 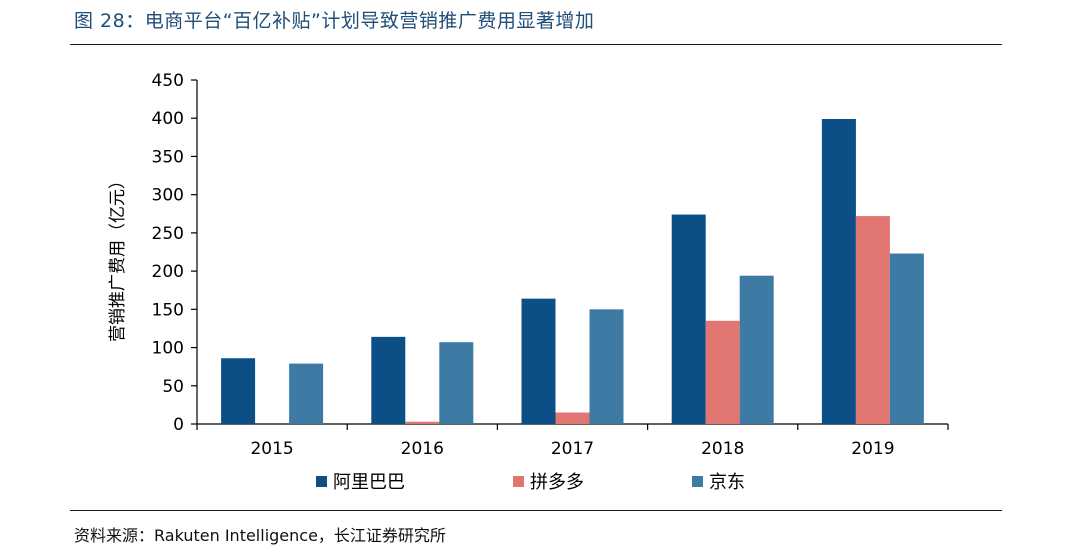 I want to click on bar-1-2017, so click(x=538, y=361).